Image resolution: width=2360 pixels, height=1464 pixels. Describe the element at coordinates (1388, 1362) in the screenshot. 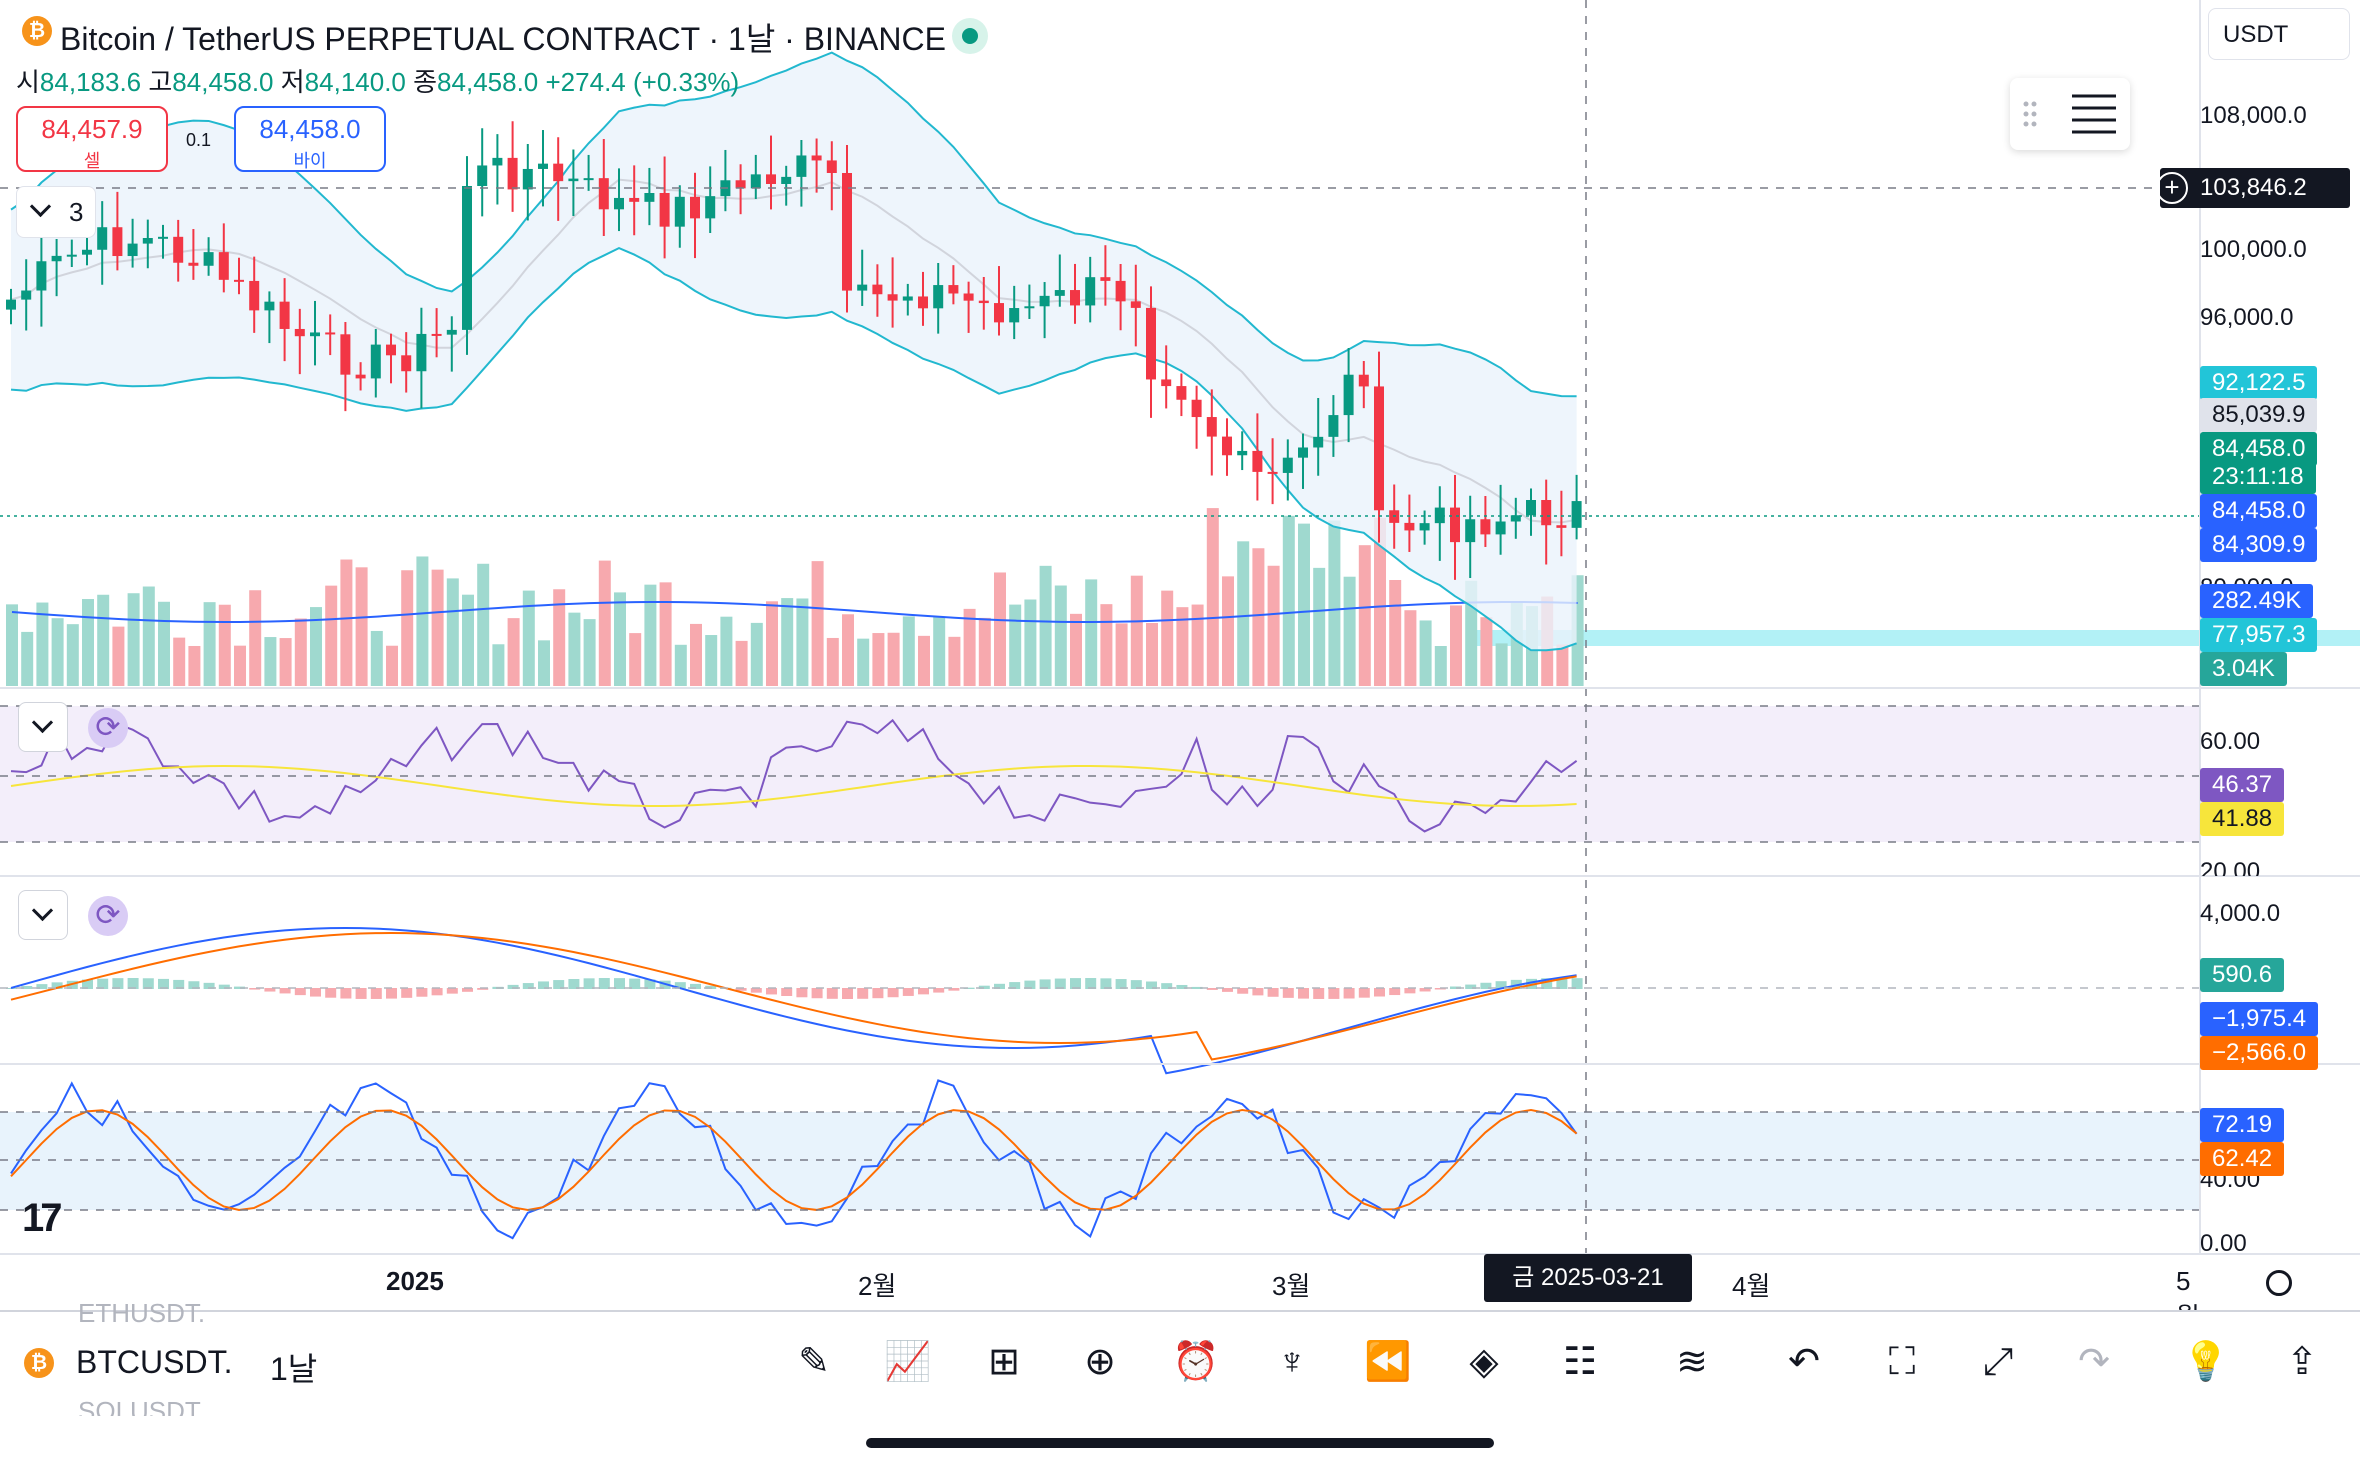

I see `replay-icon: ⏪` at that location.